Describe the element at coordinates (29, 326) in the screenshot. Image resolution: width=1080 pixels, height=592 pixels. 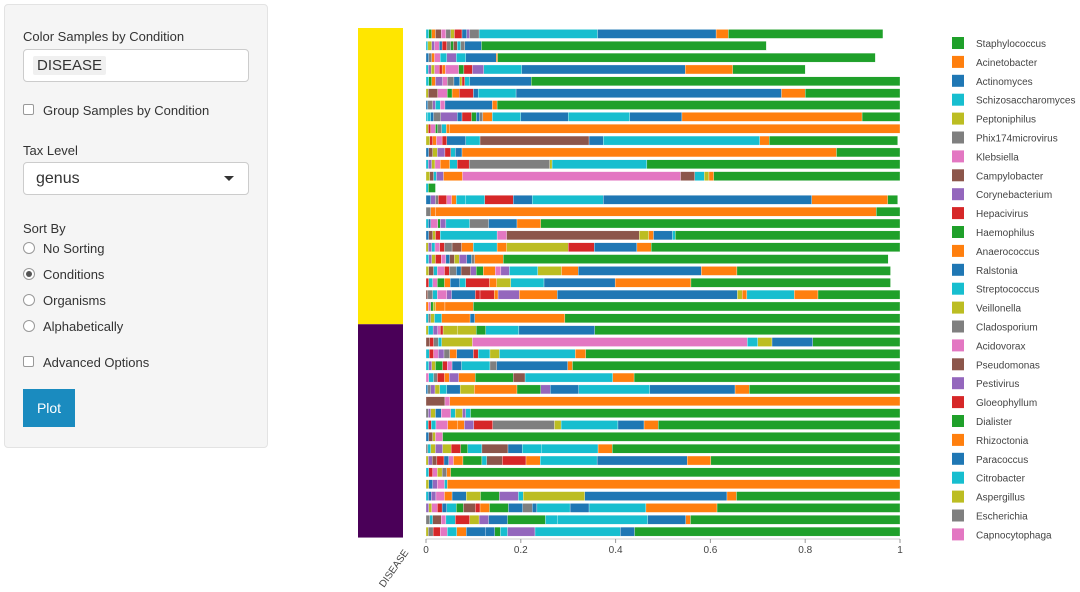
I see `sort-alphabetically-radio` at that location.